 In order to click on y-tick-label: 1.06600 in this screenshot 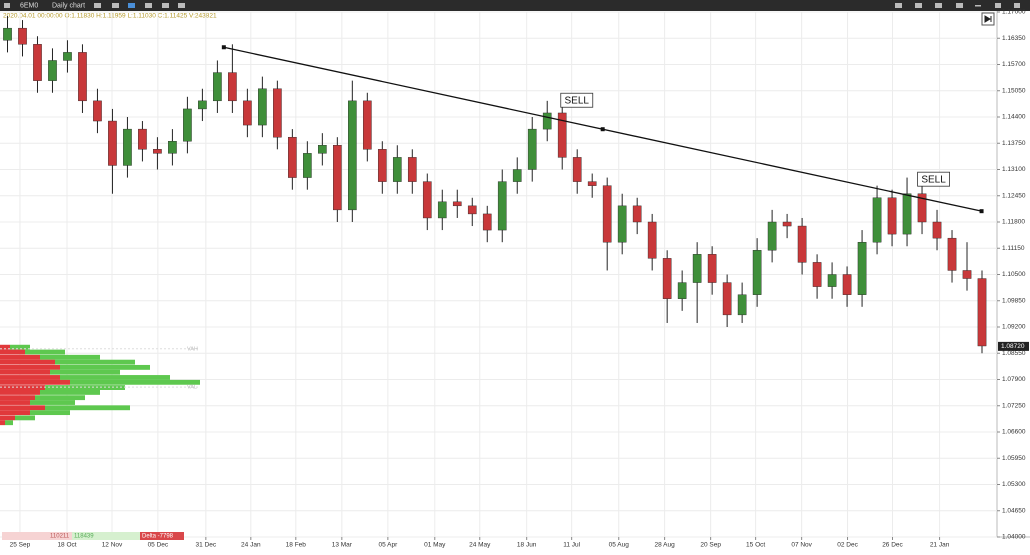, I will do `click(1014, 432)`.